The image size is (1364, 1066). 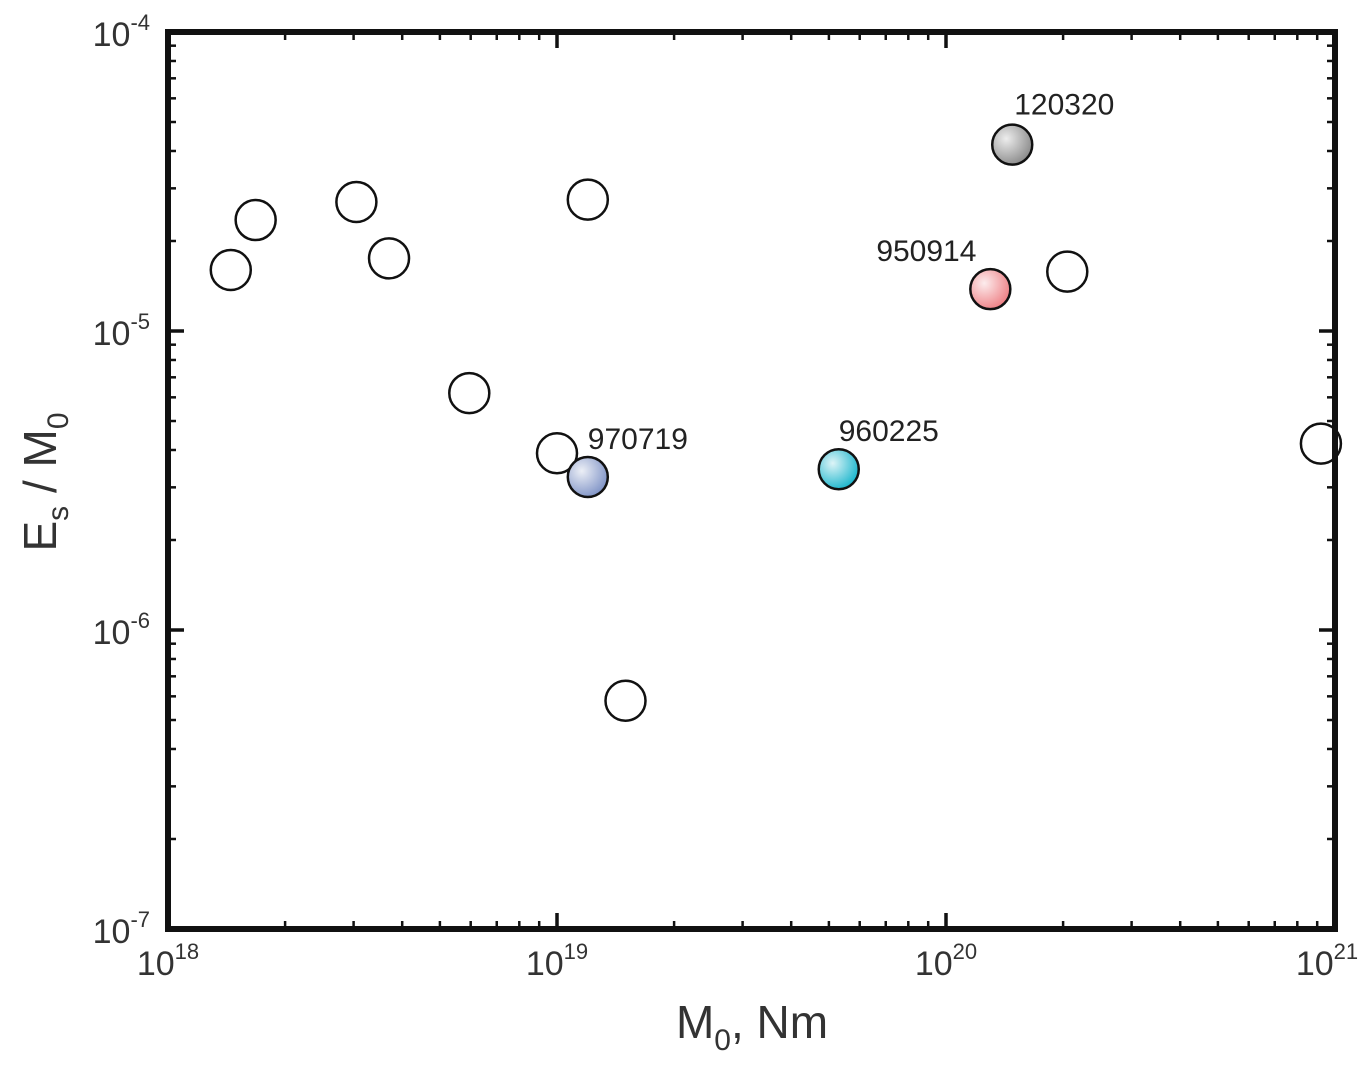 I want to click on y-tick-exponent: -5, so click(x=140, y=321).